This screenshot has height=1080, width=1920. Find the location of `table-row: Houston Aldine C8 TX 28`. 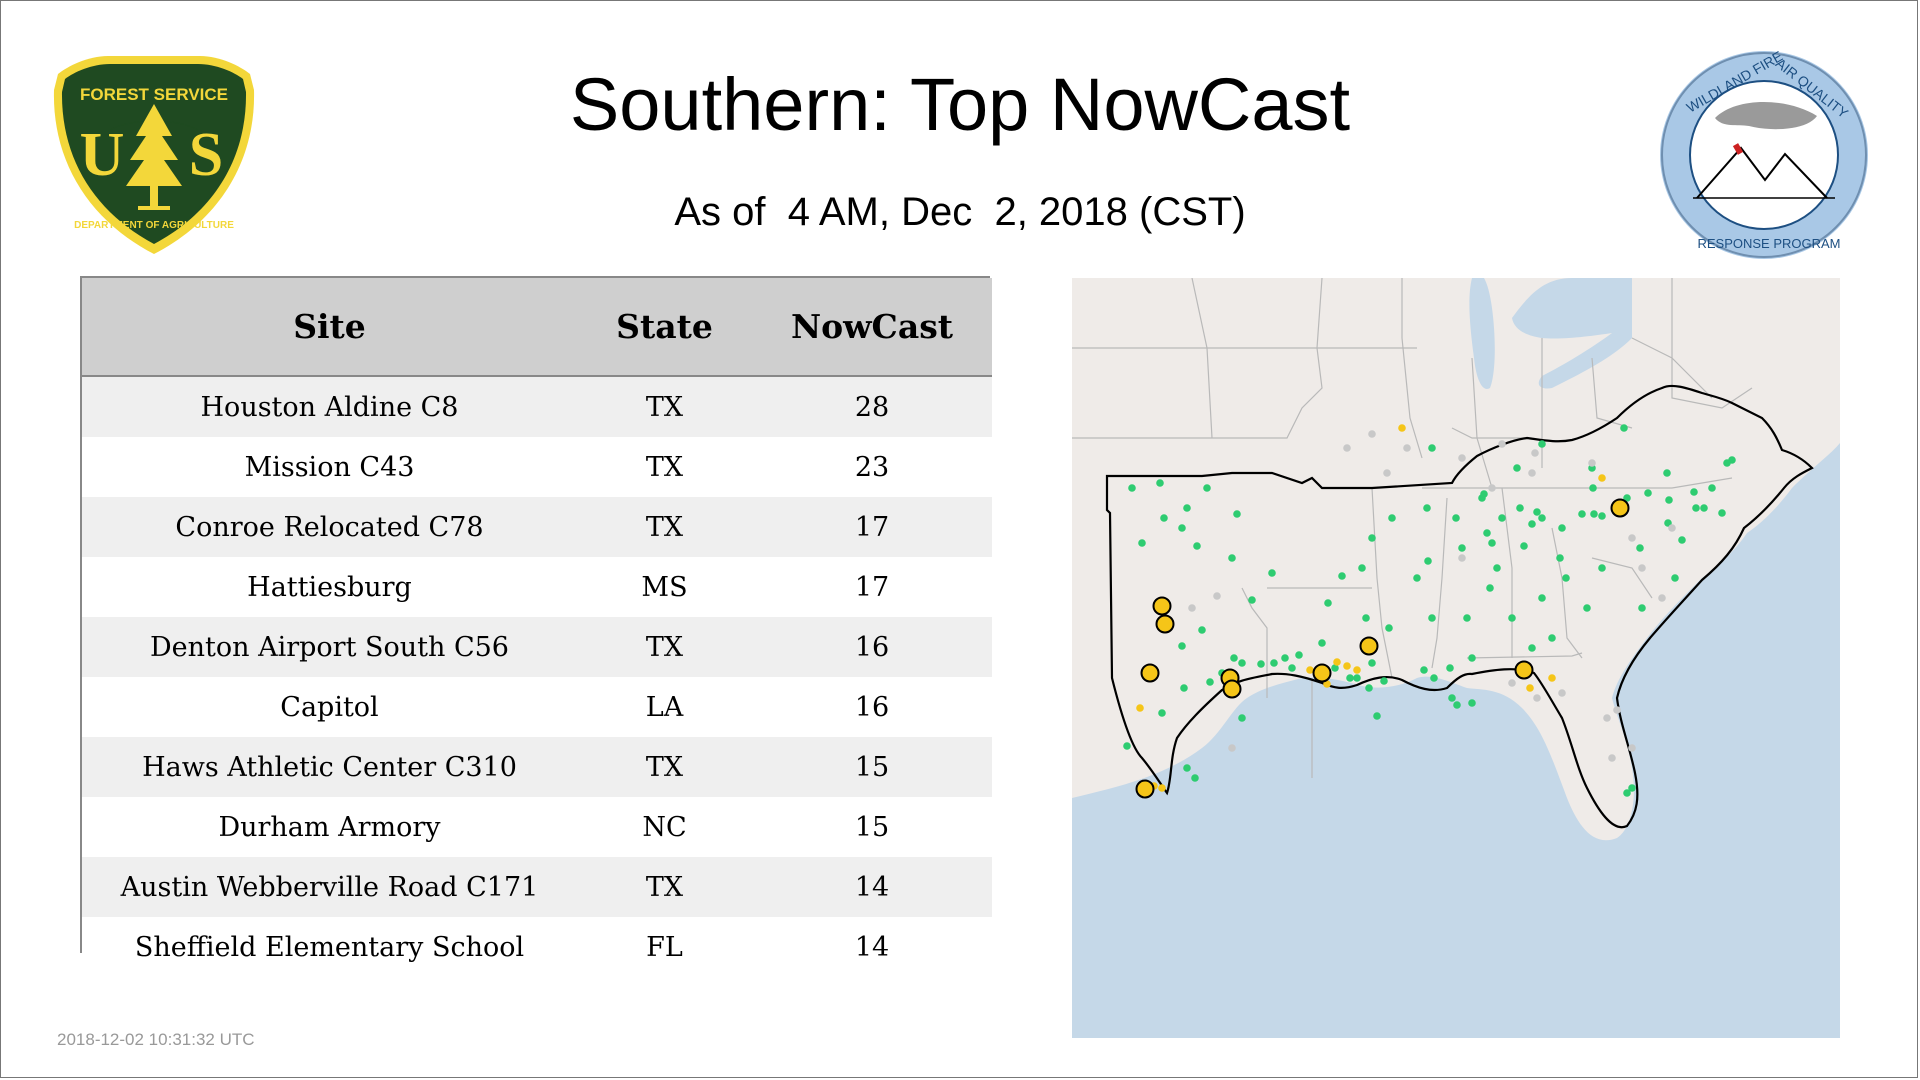

table-row: Houston Aldine C8 TX 28 is located at coordinates (537, 406).